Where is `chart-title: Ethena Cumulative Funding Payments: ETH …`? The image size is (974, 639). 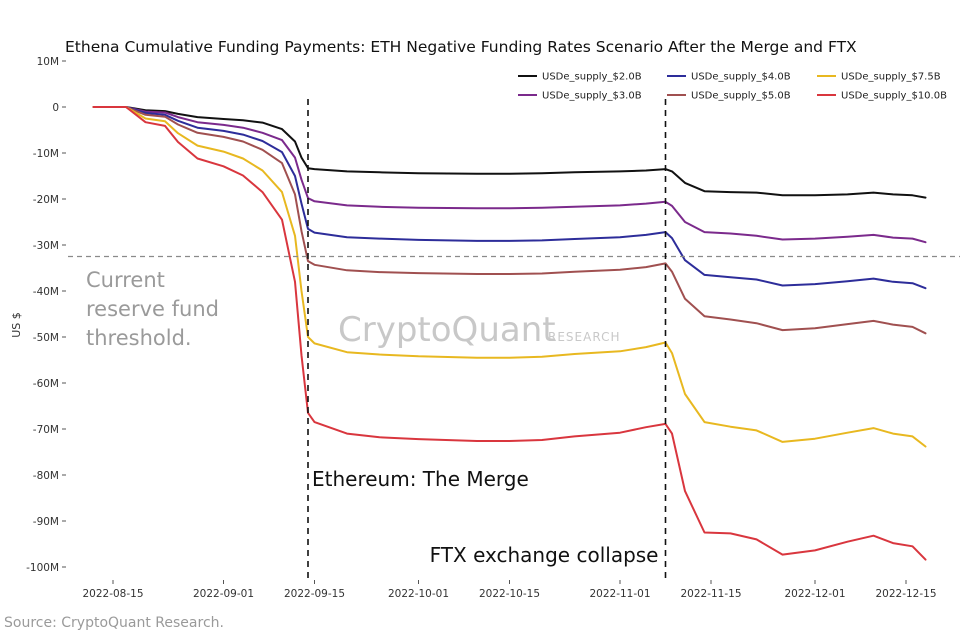
chart-title: Ethena Cumulative Funding Payments: ETH … is located at coordinates (461, 47).